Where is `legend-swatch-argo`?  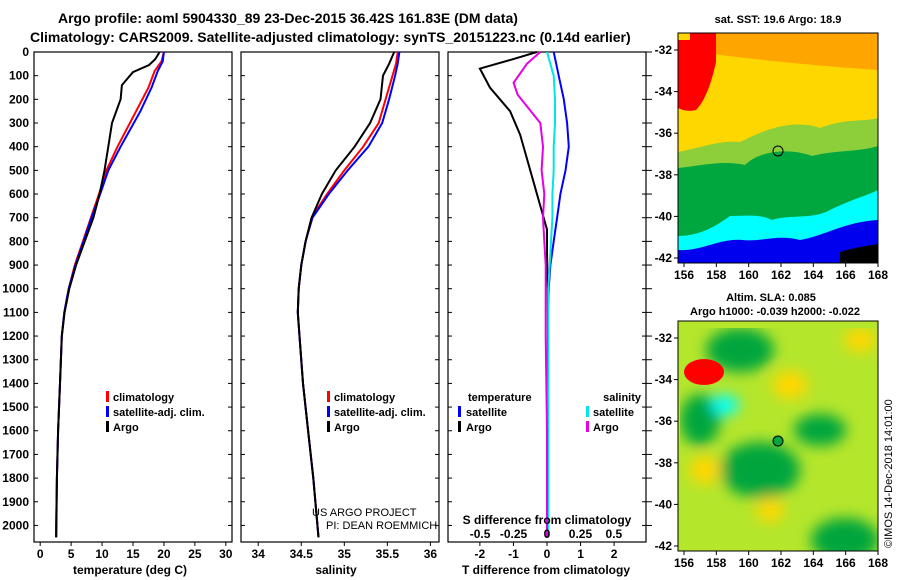 legend-swatch-argo is located at coordinates (107, 426).